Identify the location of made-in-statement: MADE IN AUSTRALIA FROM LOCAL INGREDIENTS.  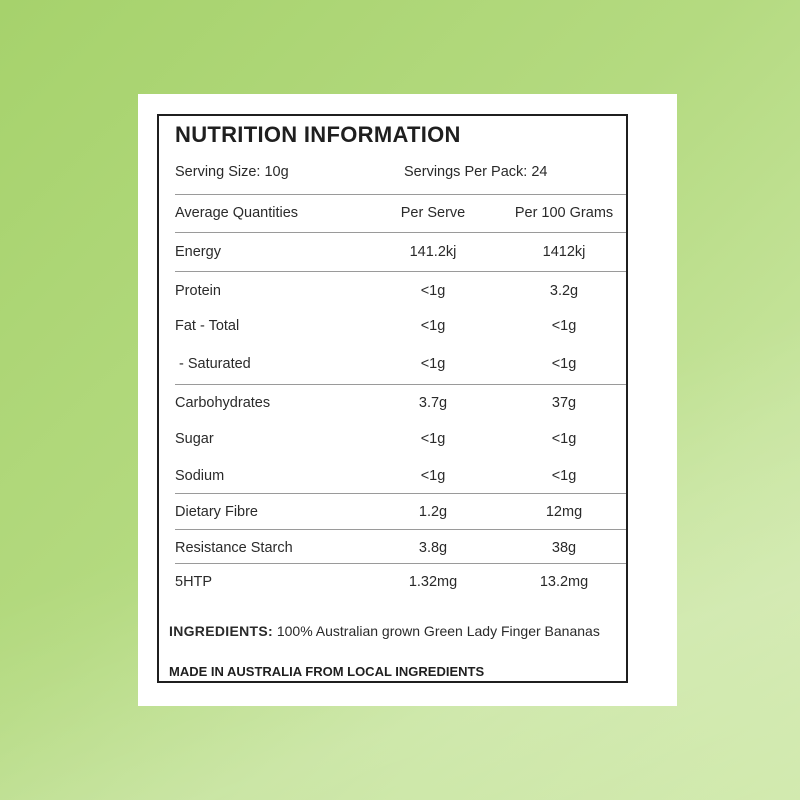
(327, 671).